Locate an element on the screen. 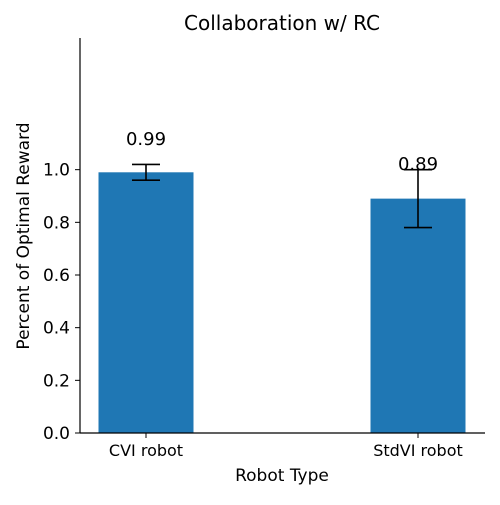 The image size is (500, 505). y-tick-label: 0.6 is located at coordinates (56, 276).